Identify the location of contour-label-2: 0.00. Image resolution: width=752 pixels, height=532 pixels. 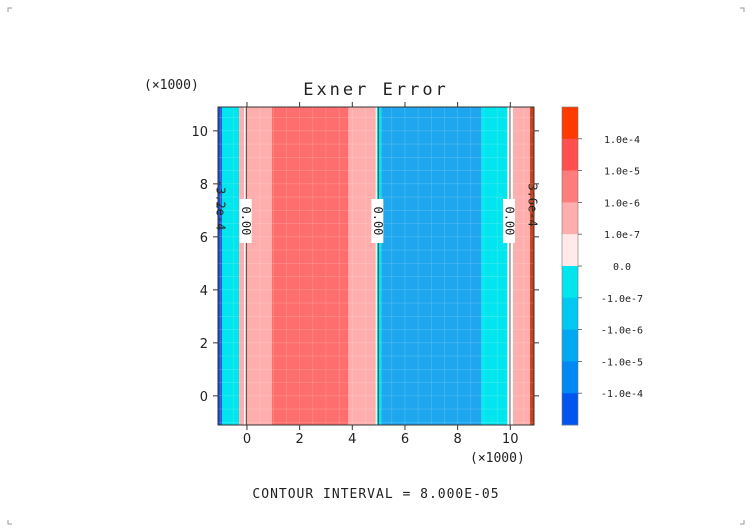
(509, 220).